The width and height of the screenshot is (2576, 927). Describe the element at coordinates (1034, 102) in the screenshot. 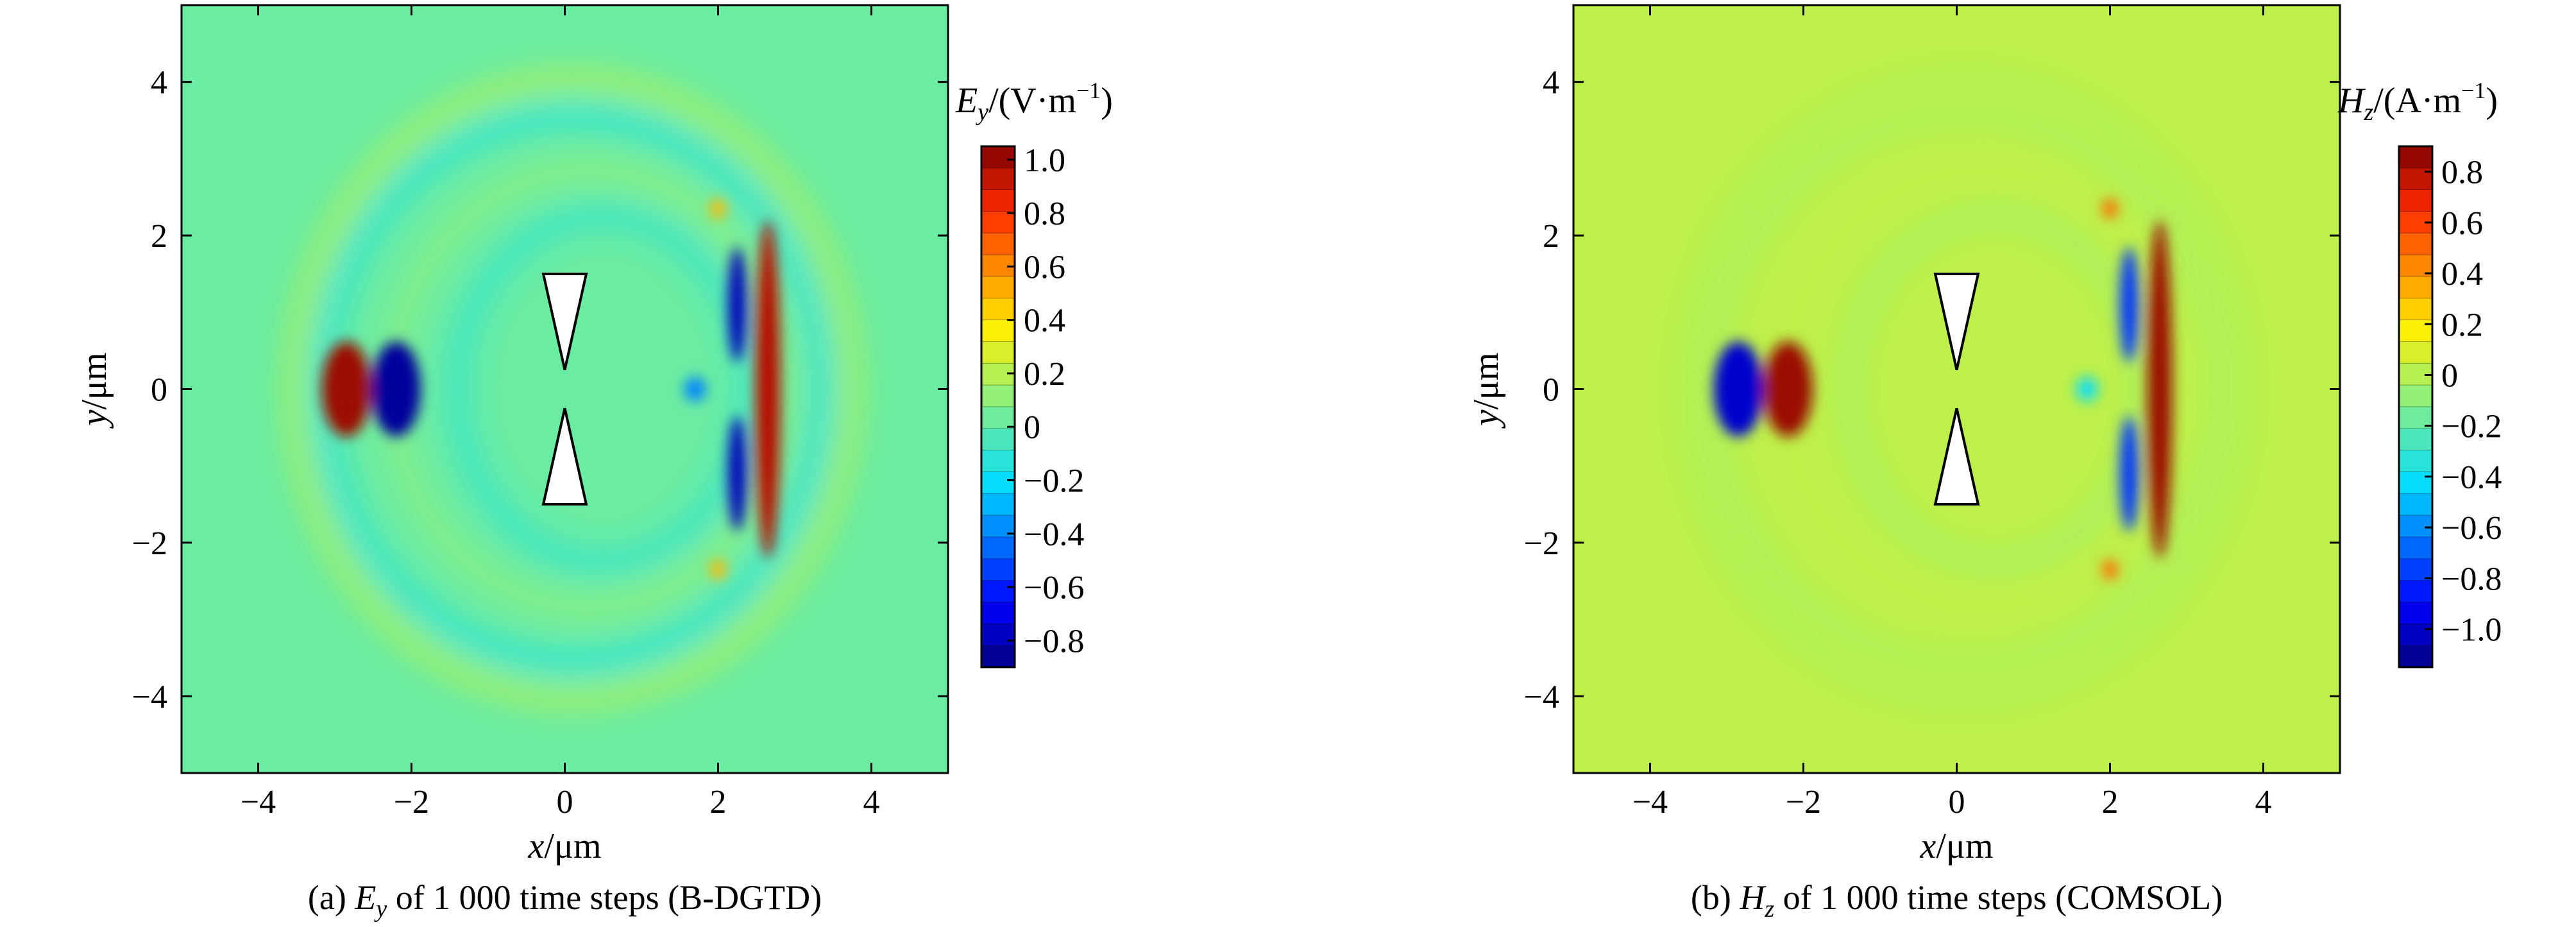

I see `colorbar-title: Ey/(V·m−1)` at that location.